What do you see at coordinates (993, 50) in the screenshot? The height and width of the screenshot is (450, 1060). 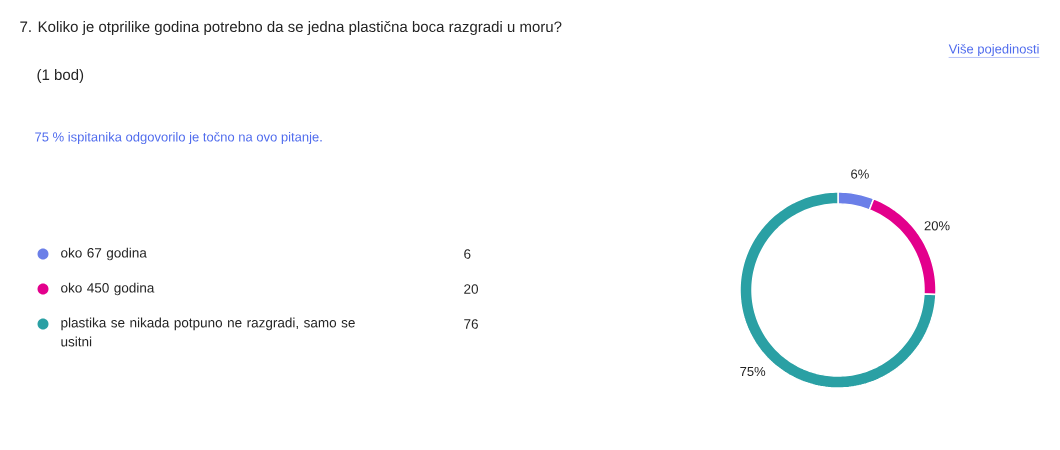 I see `text: Više pojedinosti` at bounding box center [993, 50].